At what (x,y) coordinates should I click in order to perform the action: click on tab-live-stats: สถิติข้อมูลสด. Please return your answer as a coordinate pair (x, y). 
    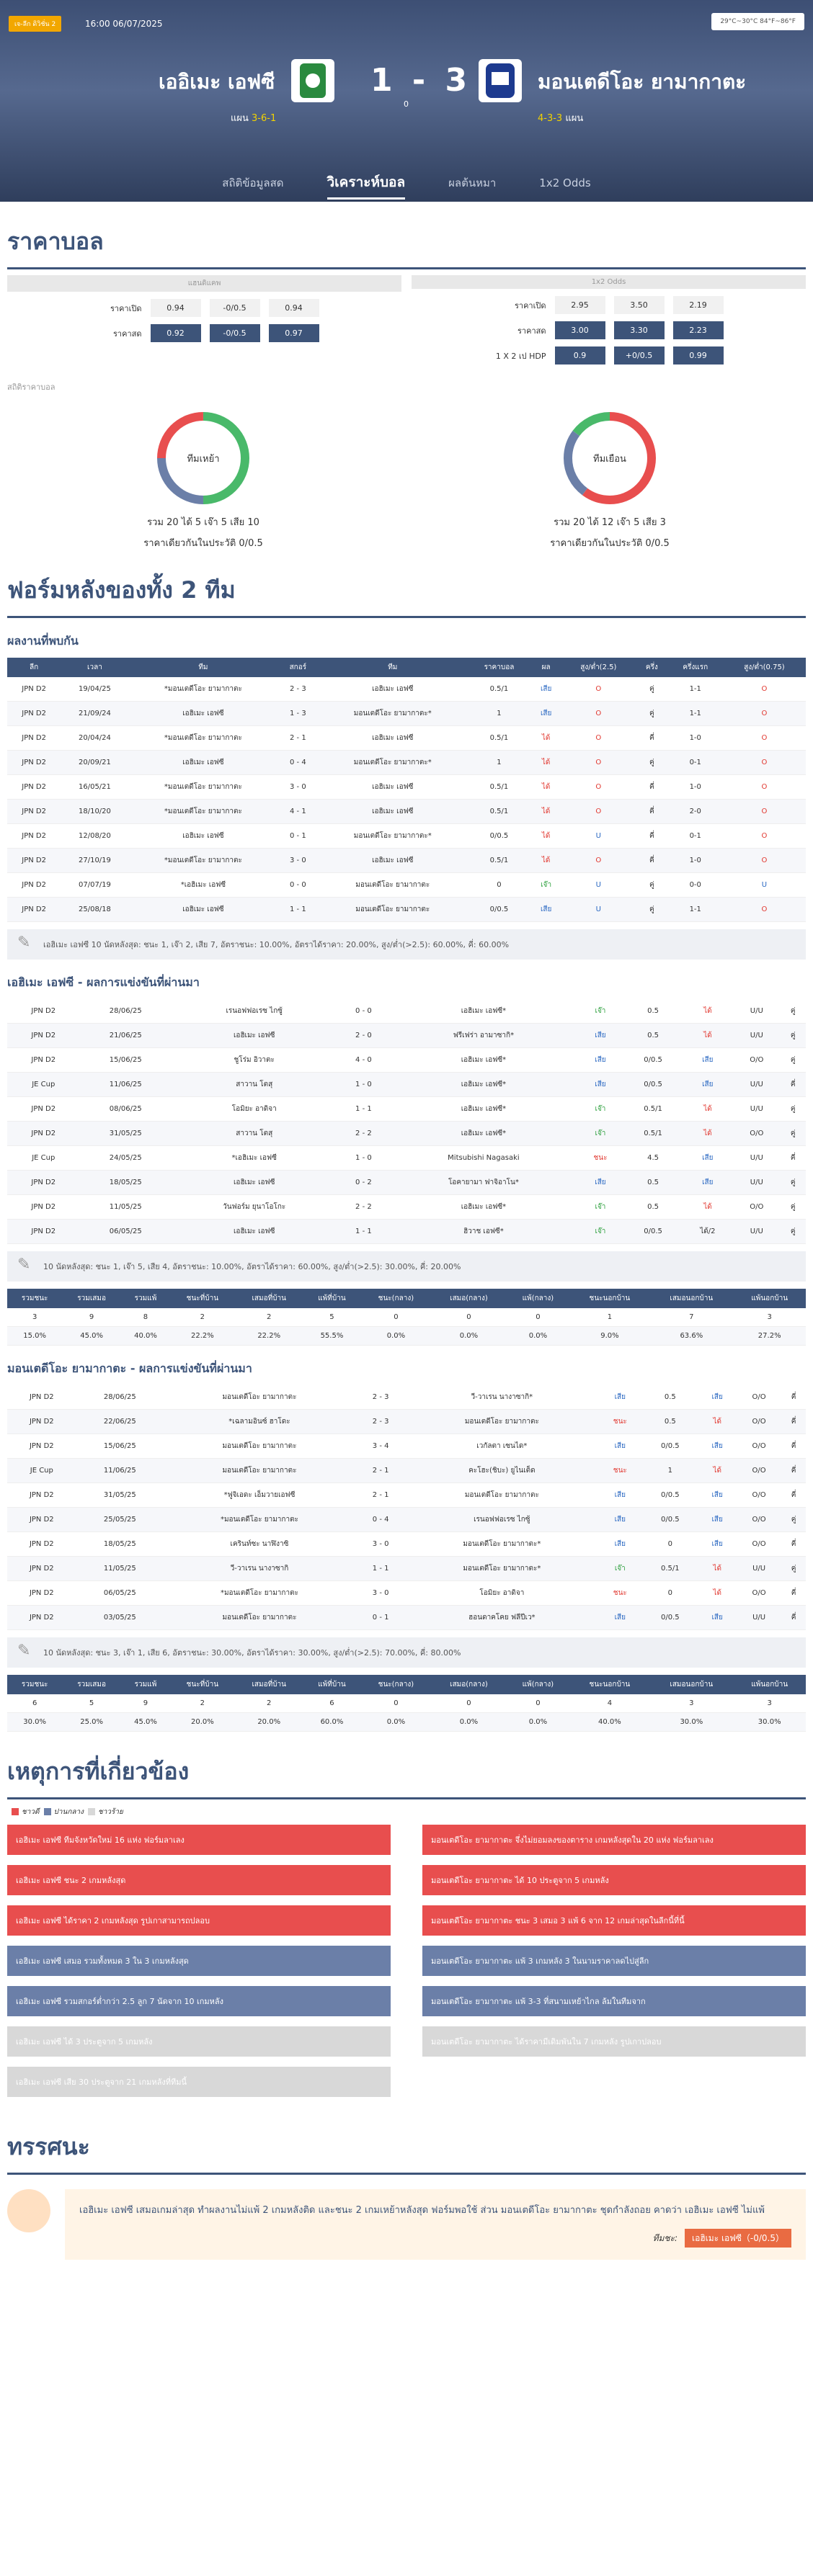
    Looking at the image, I should click on (253, 182).